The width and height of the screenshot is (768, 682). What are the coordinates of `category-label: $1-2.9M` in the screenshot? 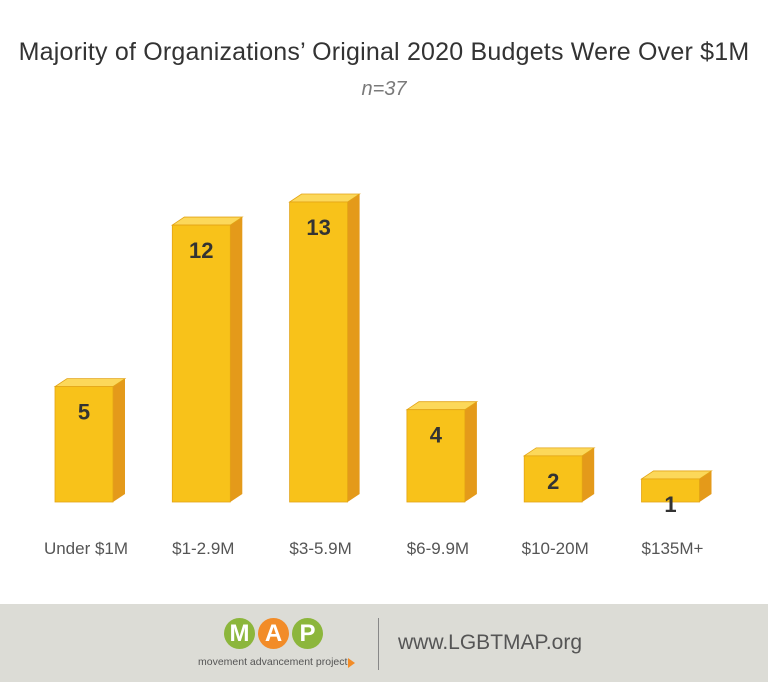 It's located at (203, 548).